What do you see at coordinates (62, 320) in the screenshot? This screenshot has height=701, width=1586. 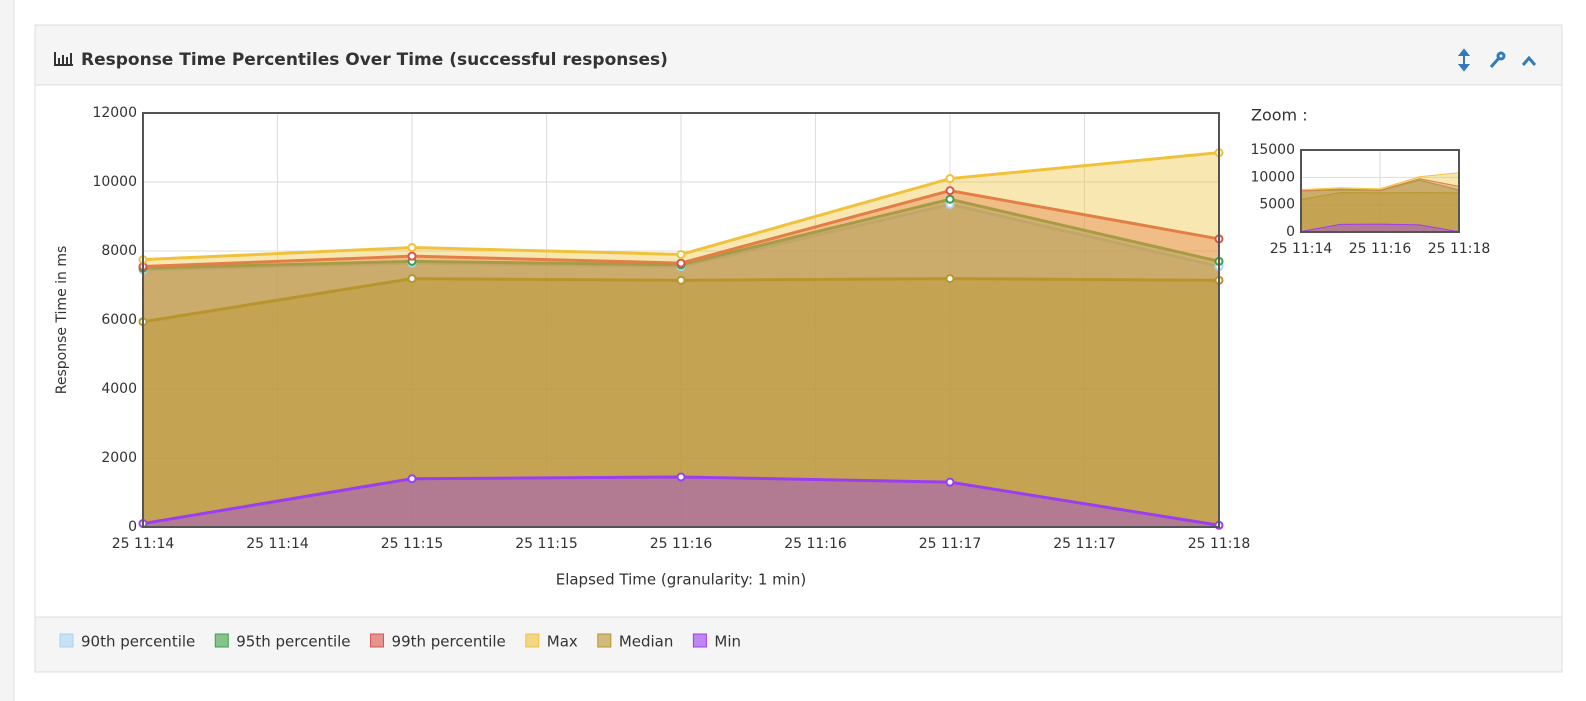 I see `y-axis-label: Response Time in ms` at bounding box center [62, 320].